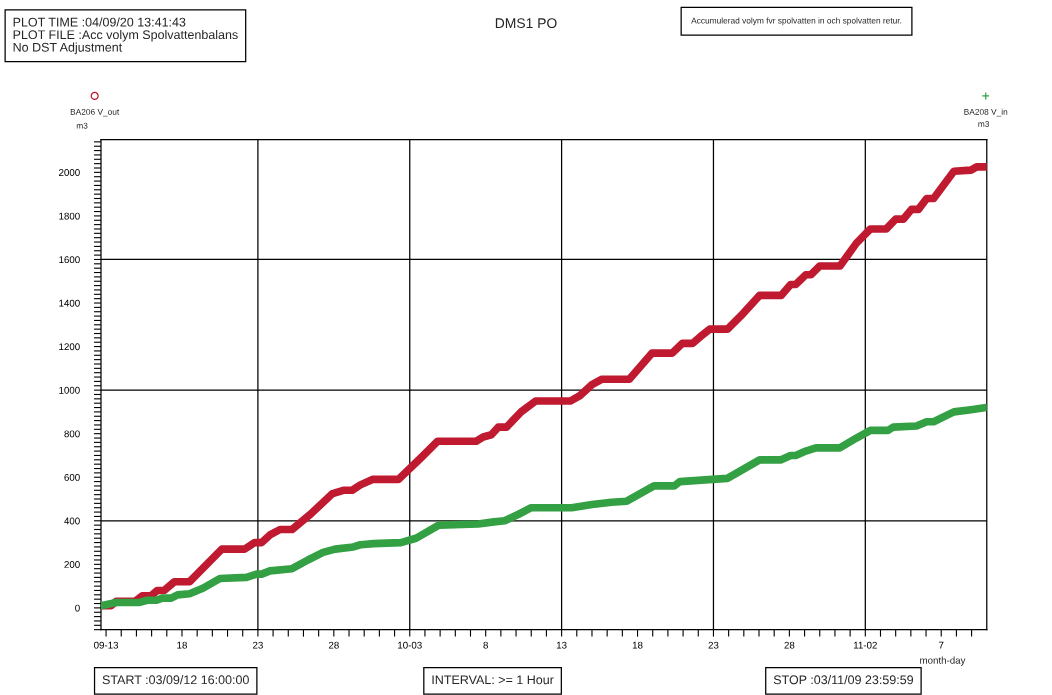  What do you see at coordinates (865, 645) in the screenshot?
I see `x-tick-label: 11-02` at bounding box center [865, 645].